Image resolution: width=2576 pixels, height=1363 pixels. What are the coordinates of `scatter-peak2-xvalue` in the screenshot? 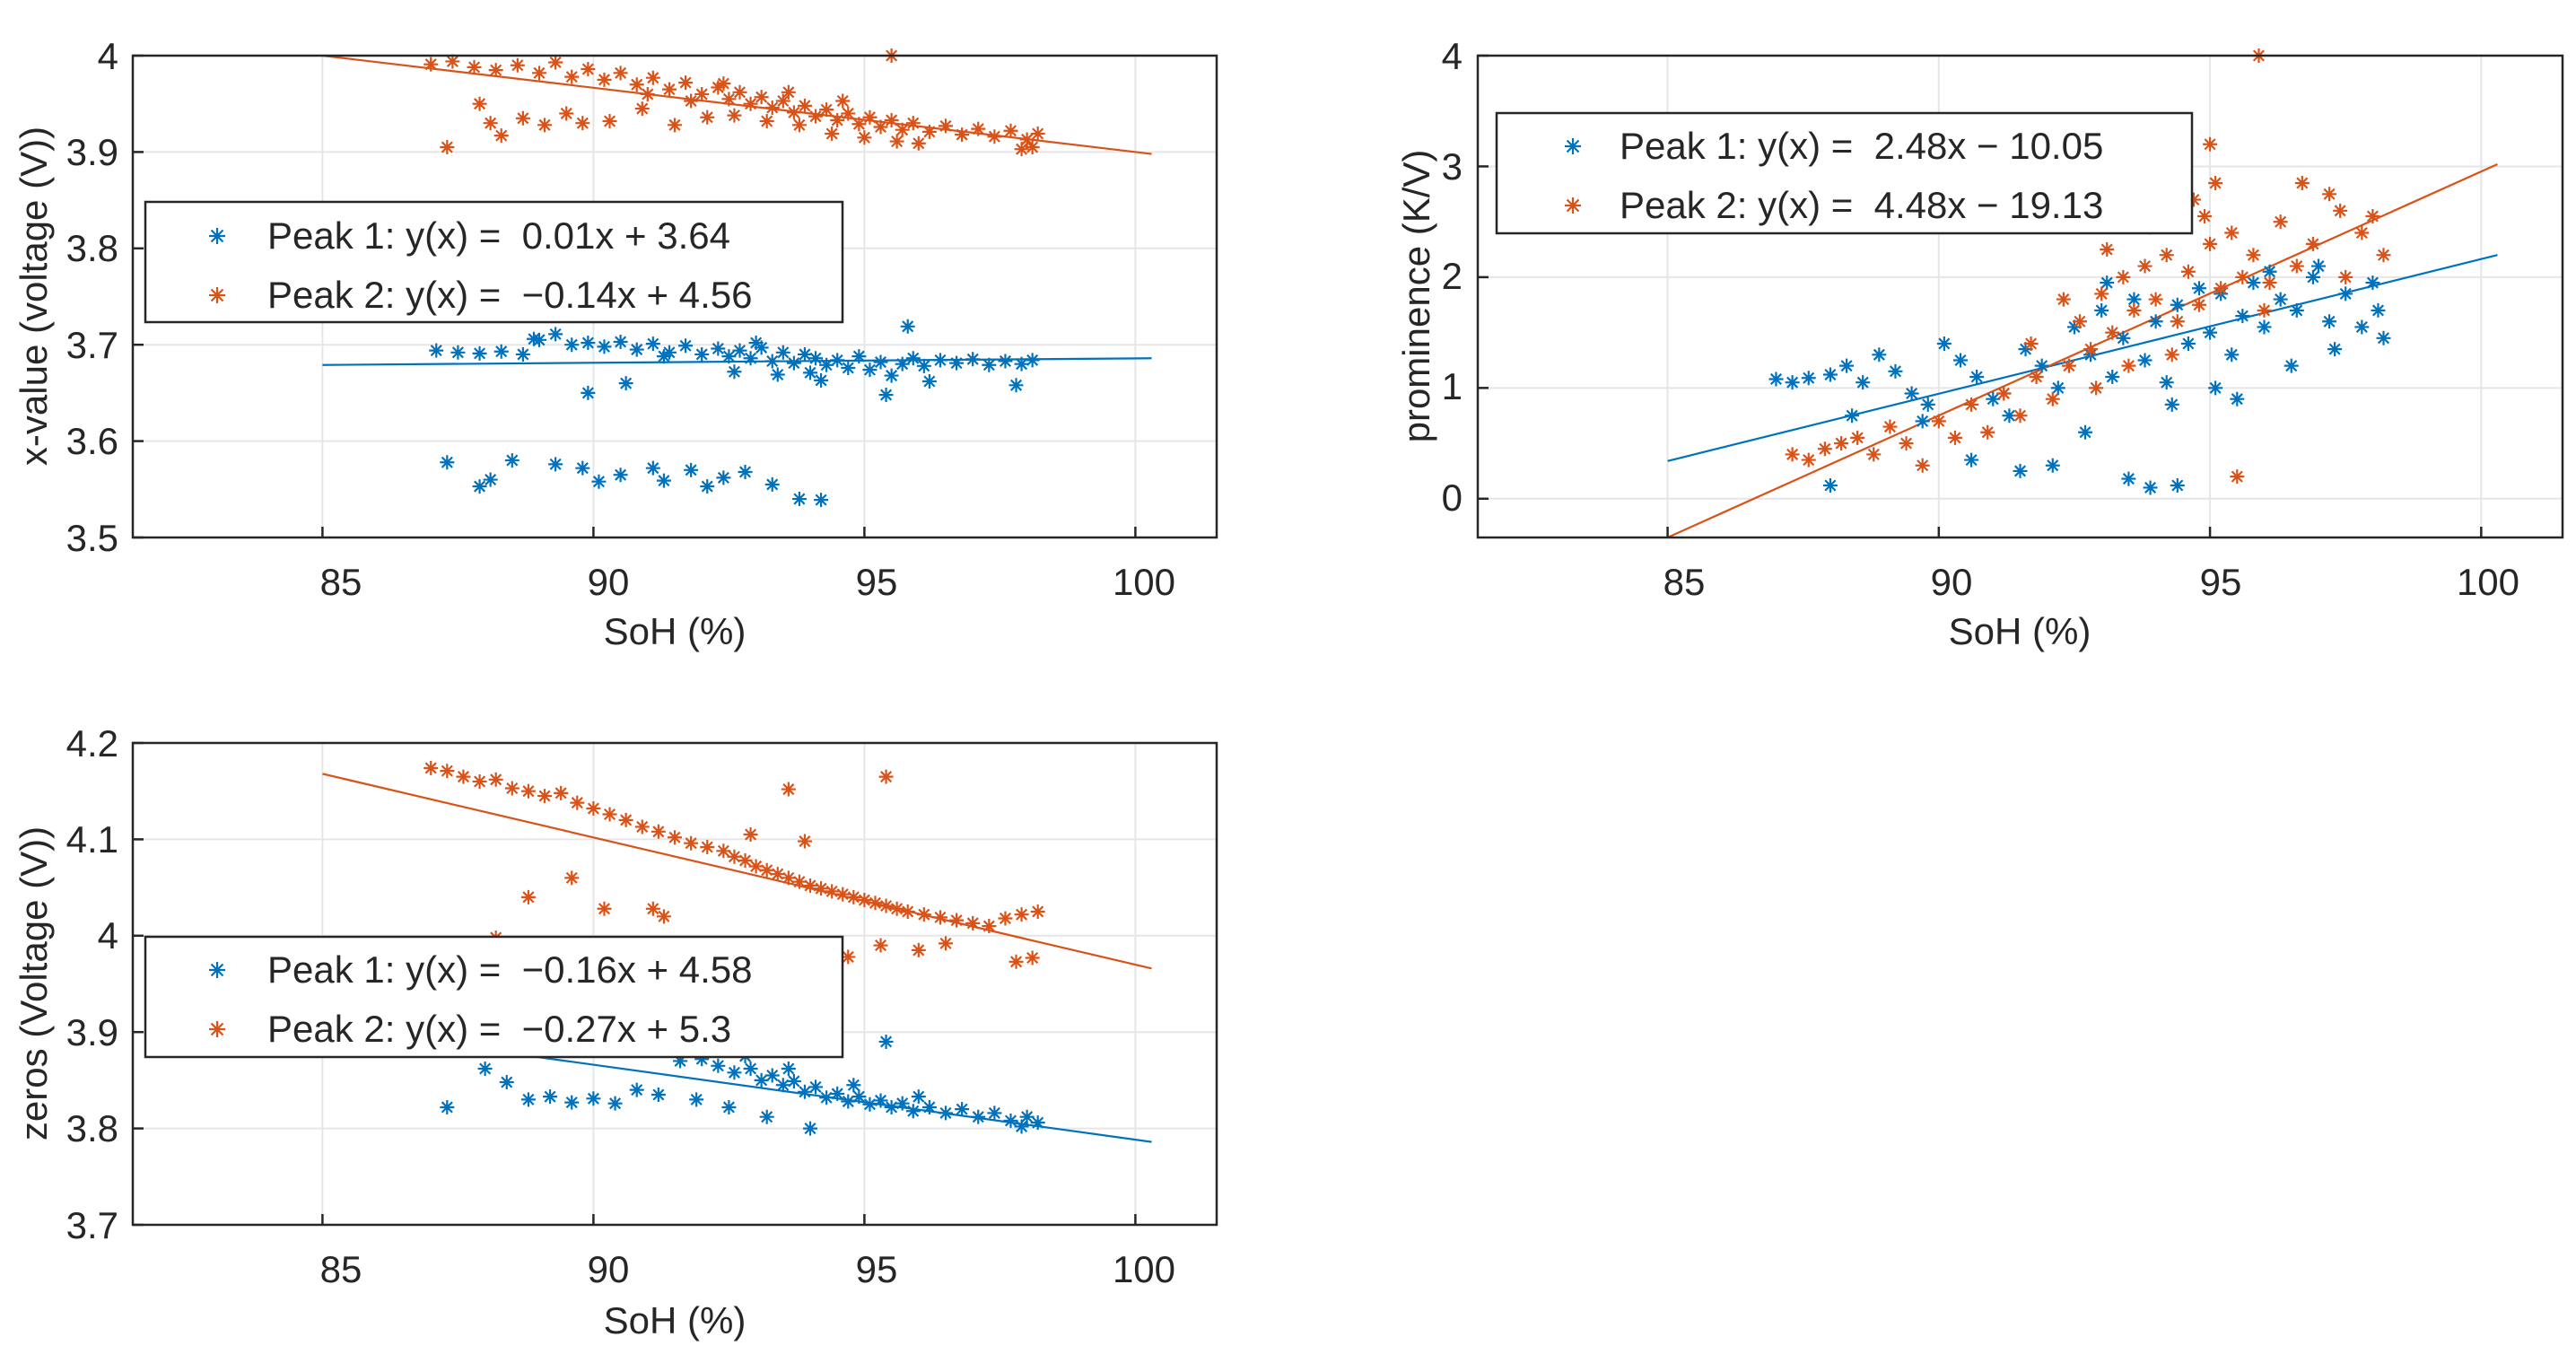 It's located at (735, 103).